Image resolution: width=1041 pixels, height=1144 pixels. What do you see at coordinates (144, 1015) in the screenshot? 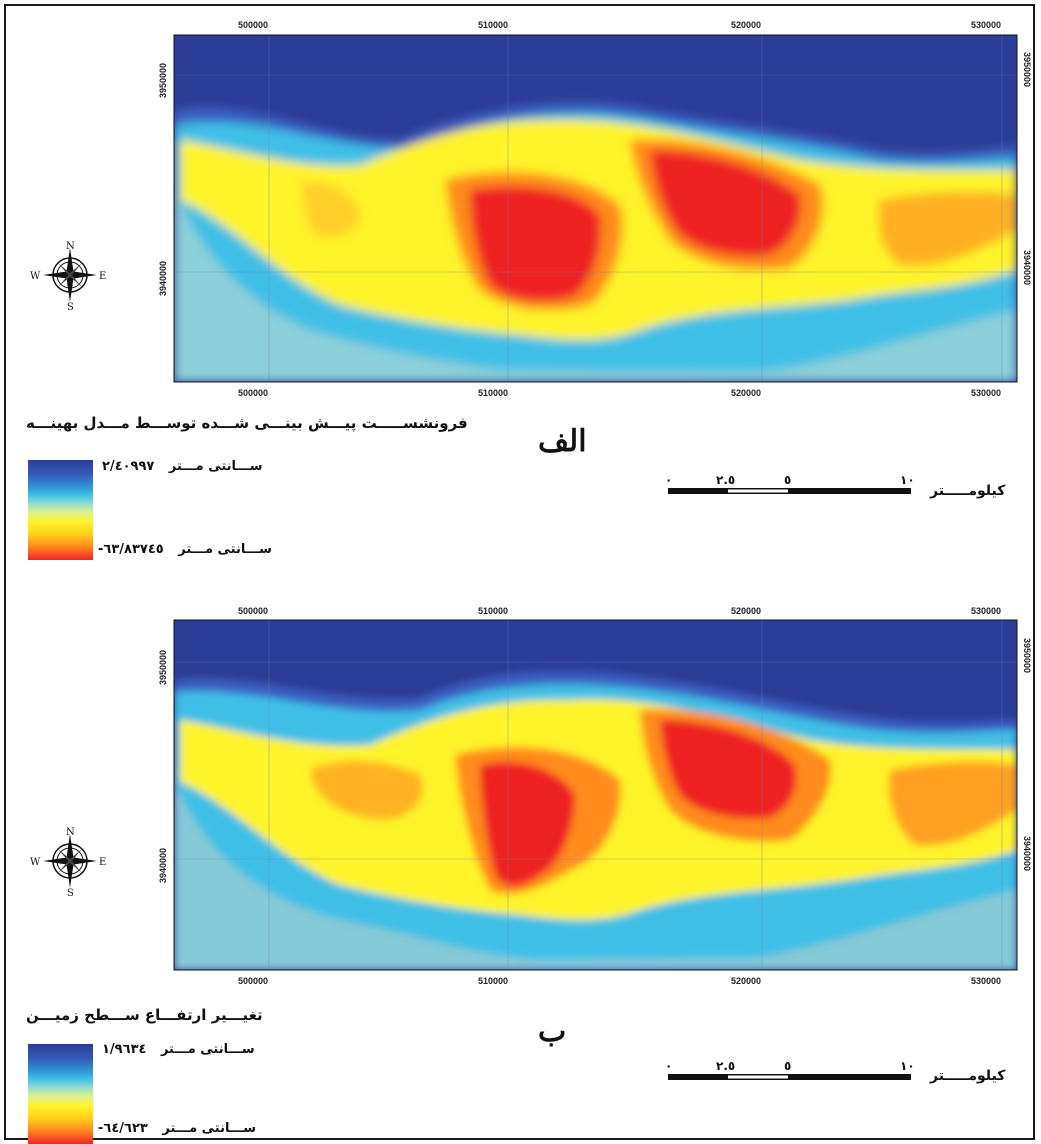
I see `map-title-be: تغیـــیر ارتفـــاع ســـطح زمیـــن` at bounding box center [144, 1015].